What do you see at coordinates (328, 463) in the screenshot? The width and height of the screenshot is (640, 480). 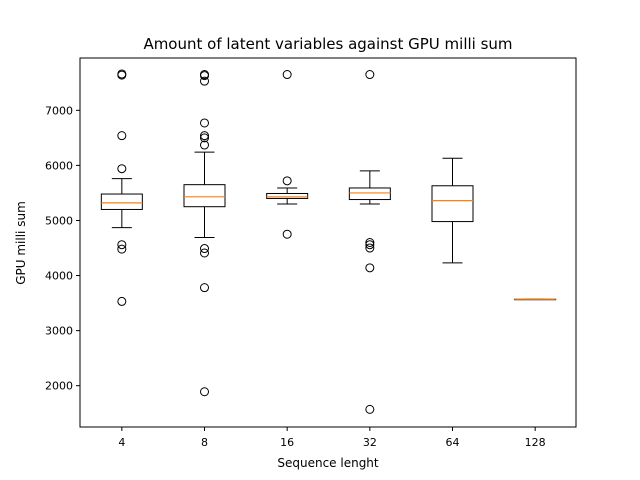 I see `x-axis-label: Sequence lenght` at bounding box center [328, 463].